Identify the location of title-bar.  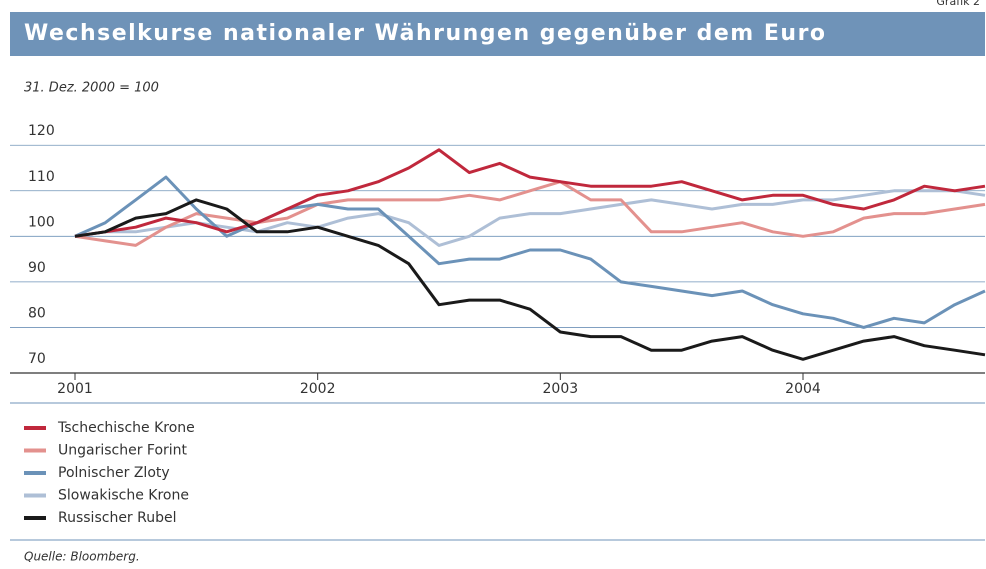
(497, 34).